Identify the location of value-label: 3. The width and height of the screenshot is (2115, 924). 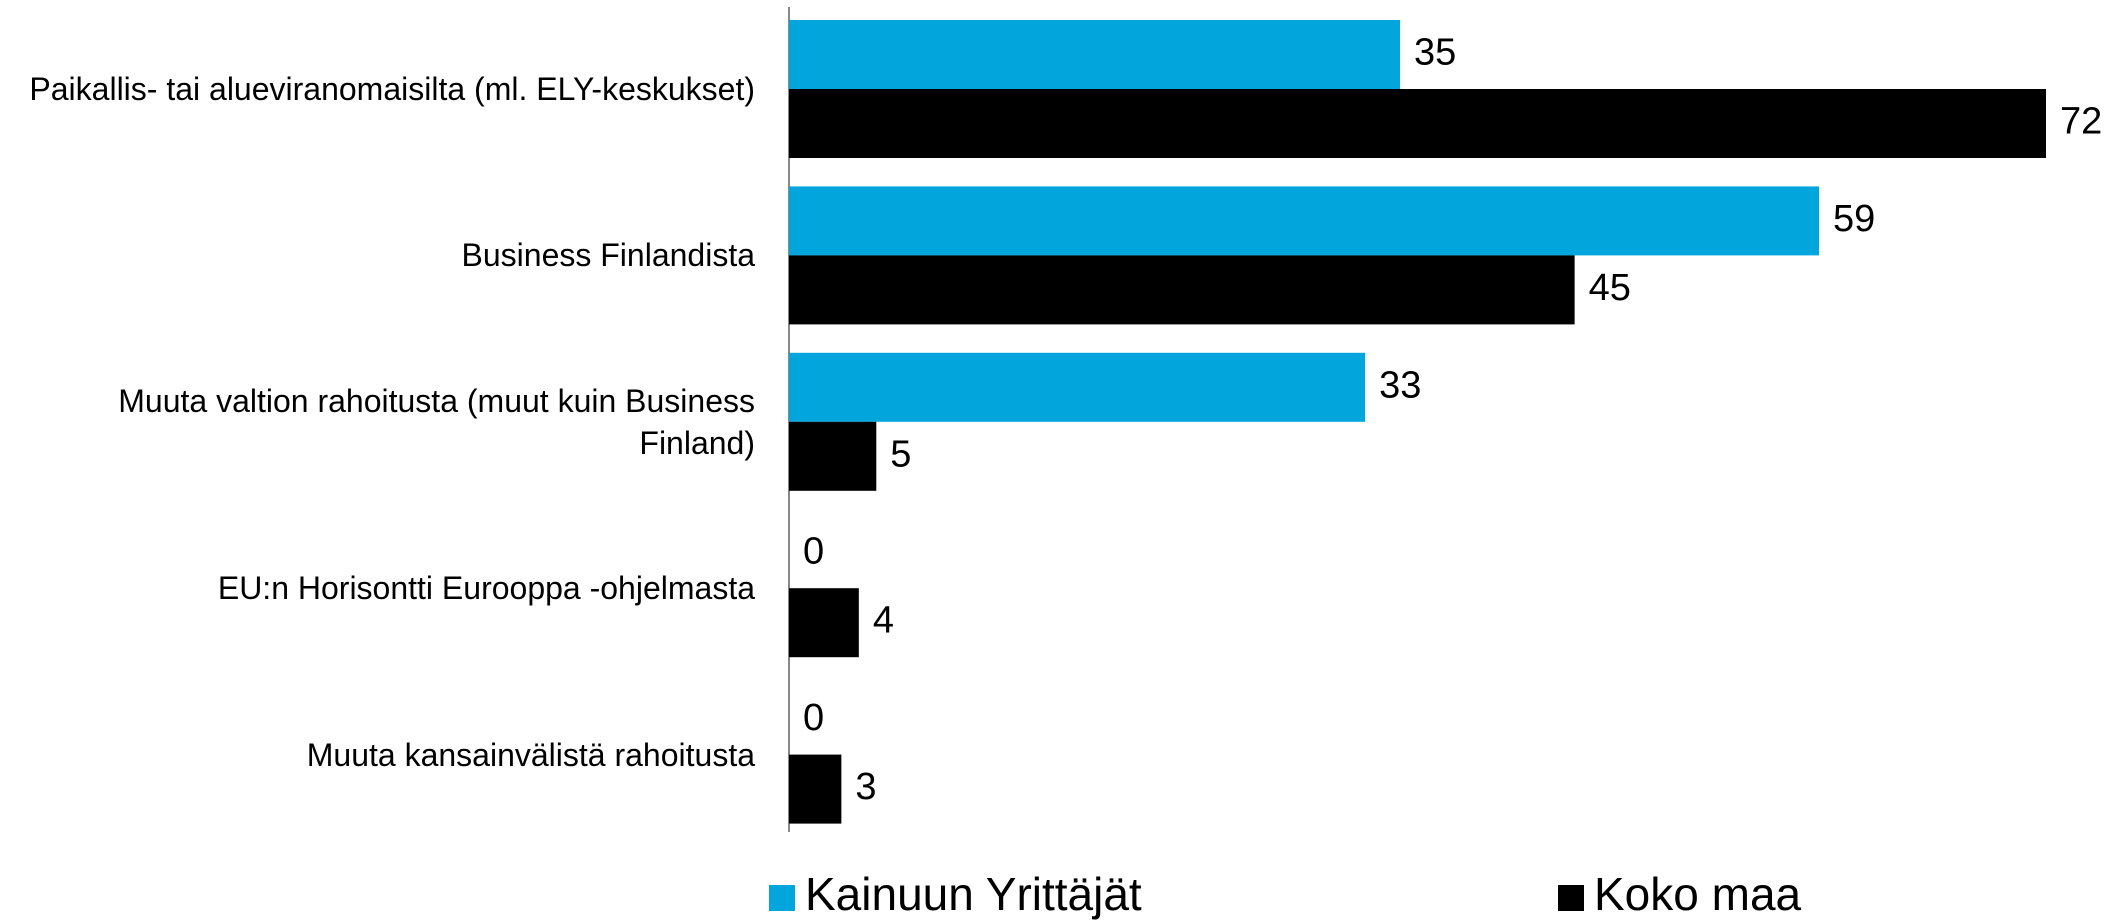
(865, 787).